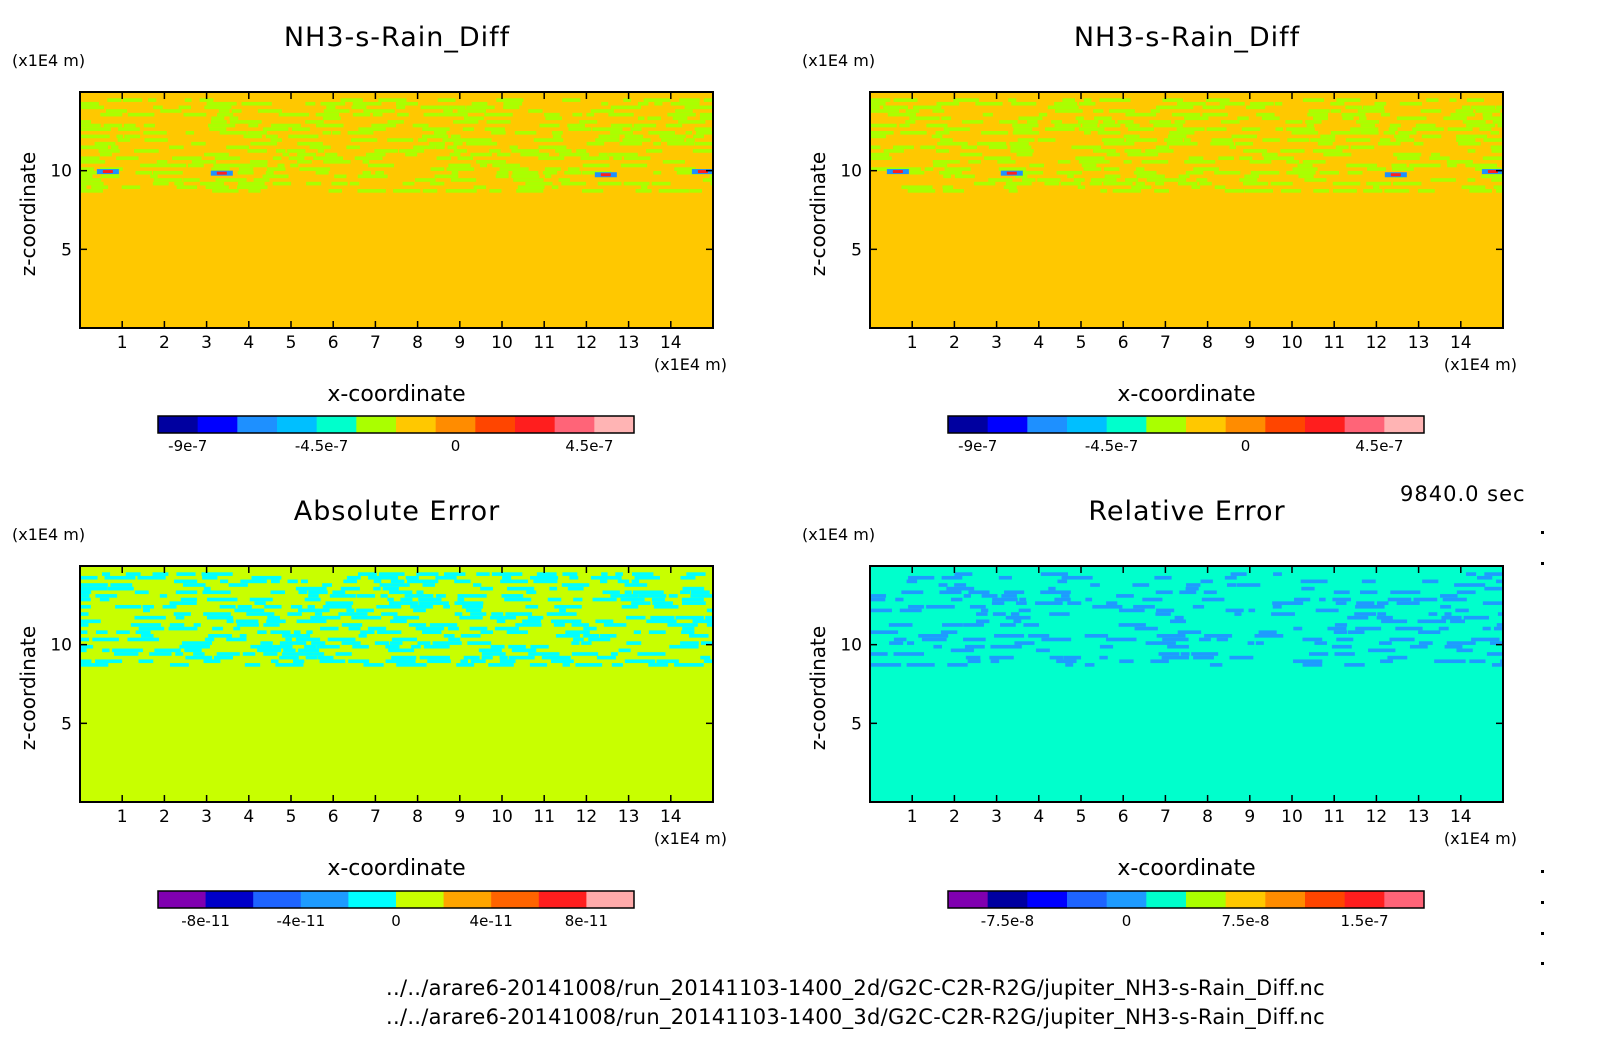 This screenshot has height=1054, width=1604. Describe the element at coordinates (1492, 172) in the screenshot. I see `extreme-spot` at that location.